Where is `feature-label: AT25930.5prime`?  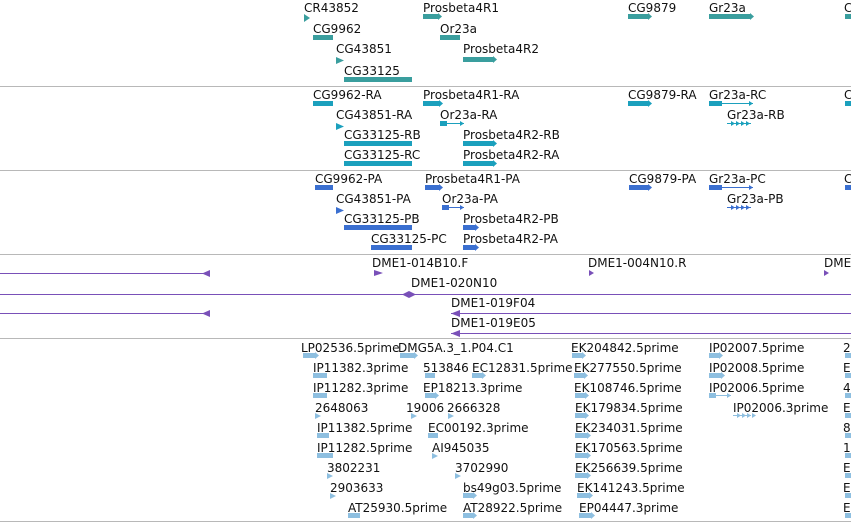
feature-label: AT25930.5prime is located at coordinates (398, 508).